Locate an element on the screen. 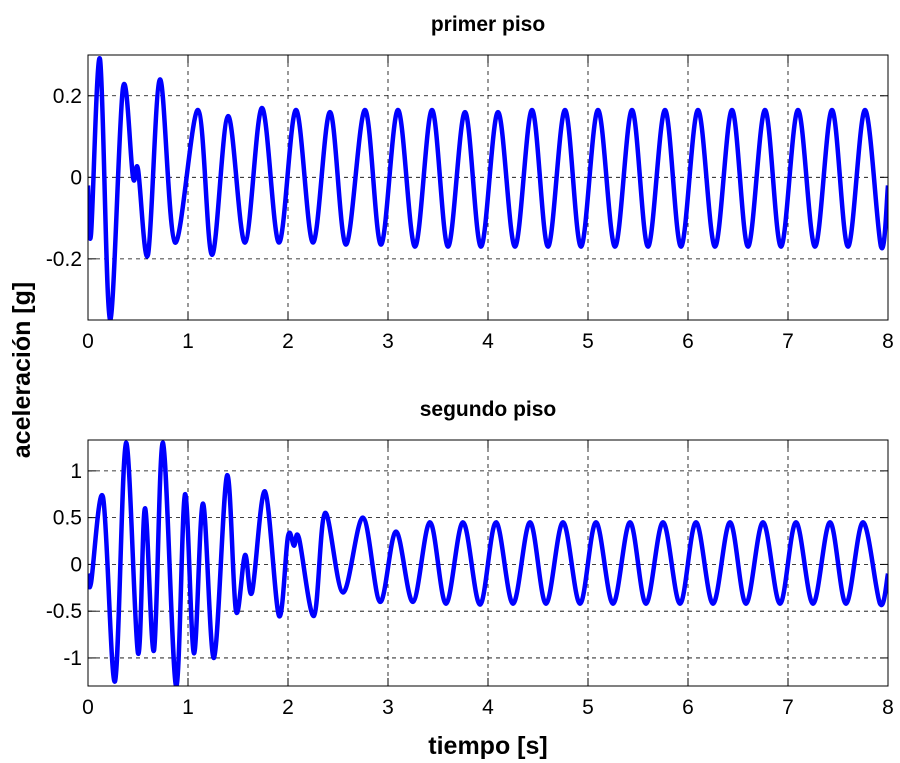  y-tick-label: 1 is located at coordinates (76, 471).